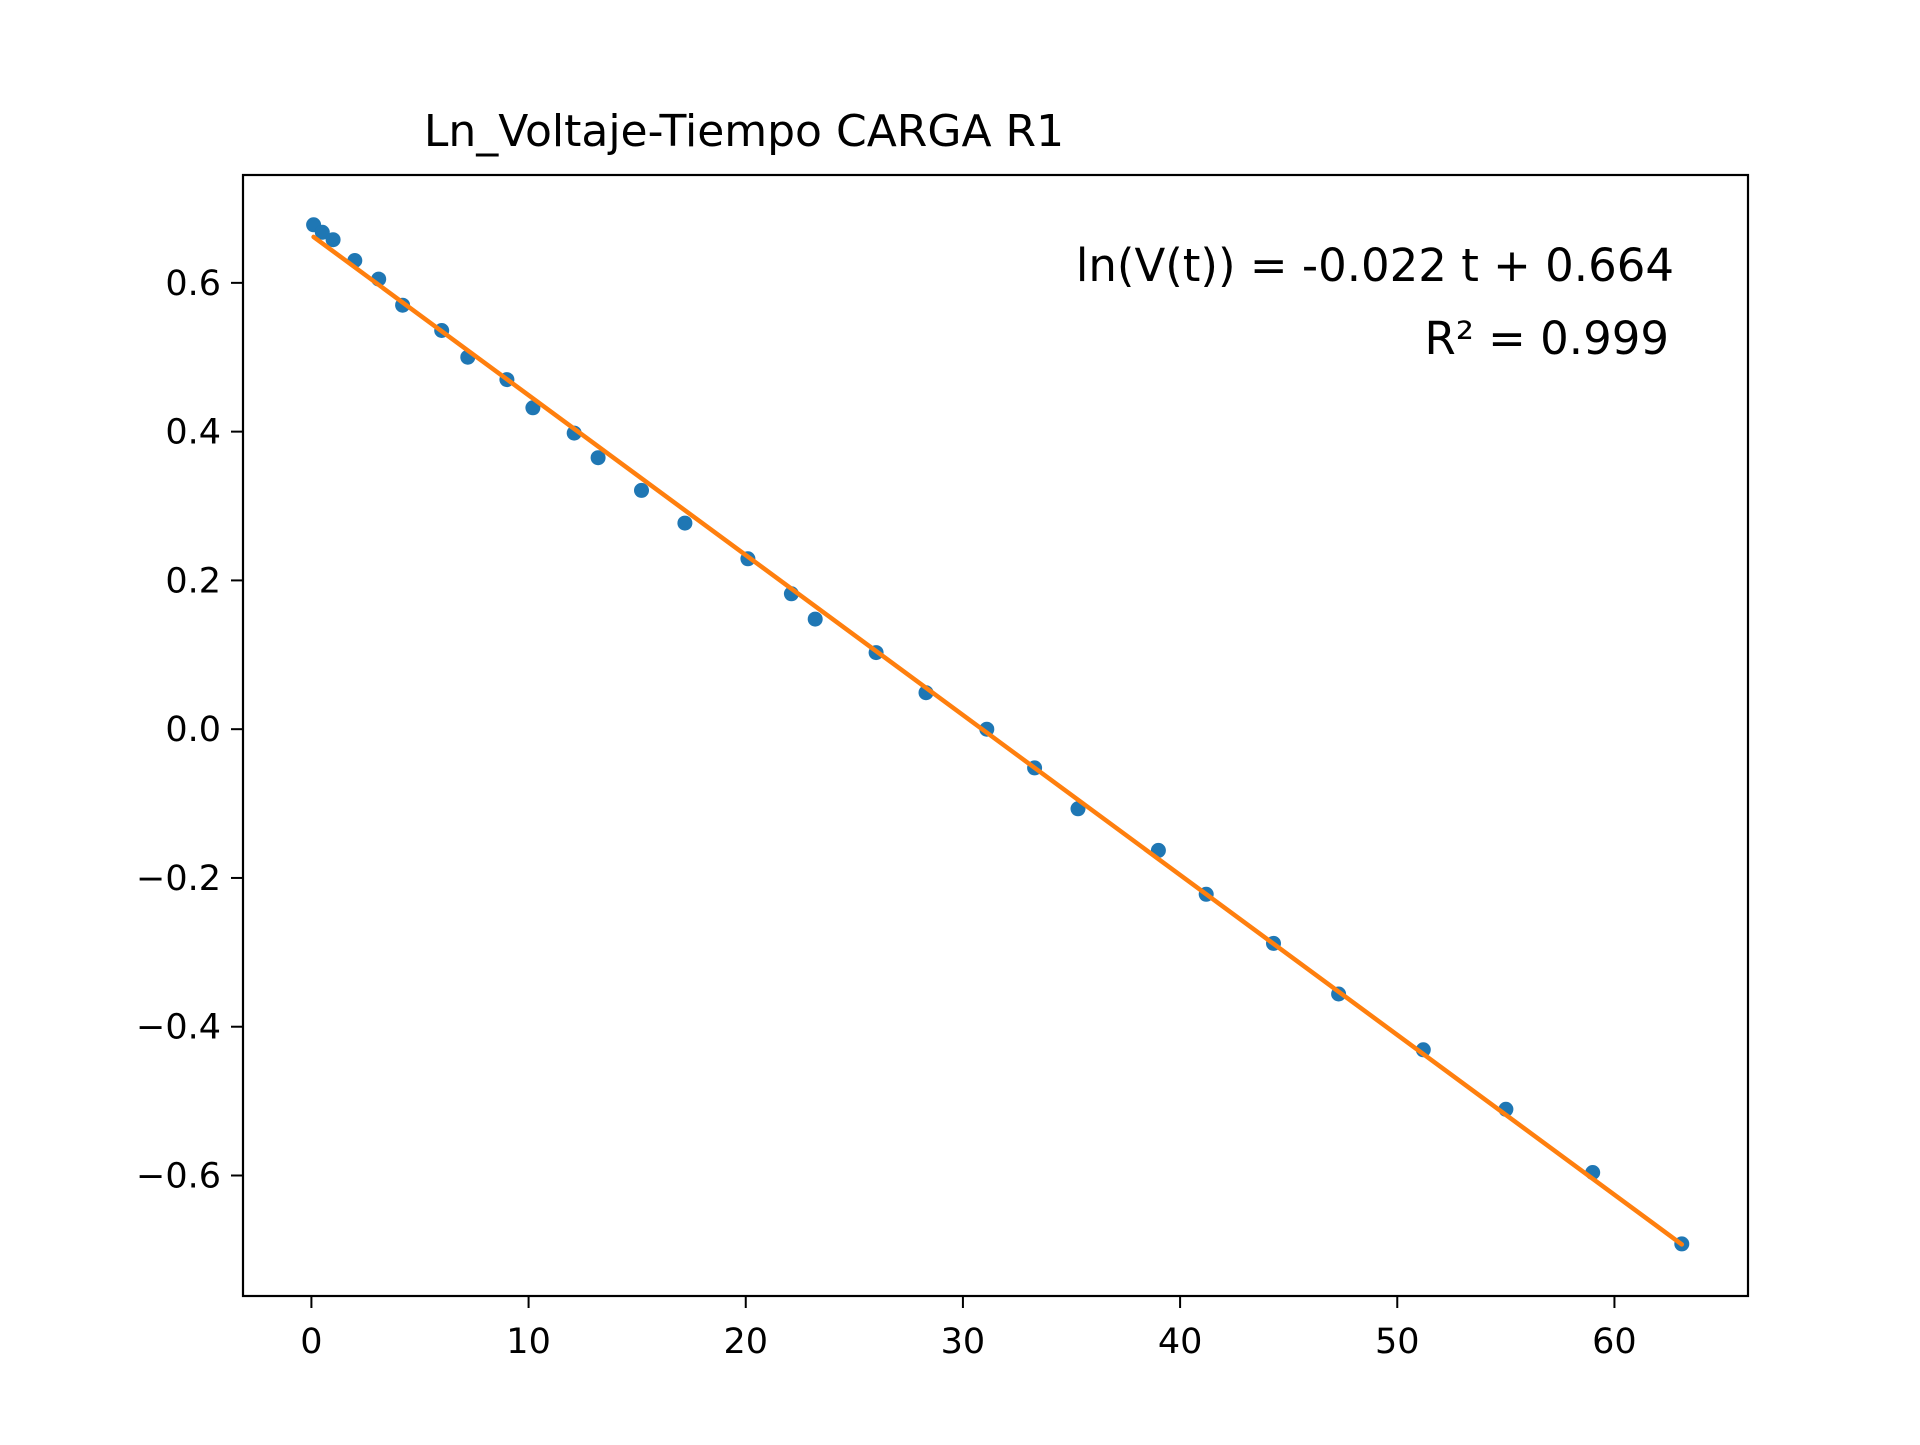 The image size is (1920, 1445). What do you see at coordinates (1547, 338) in the screenshot?
I see `r-squared-annotation: R² = 0.999` at bounding box center [1547, 338].